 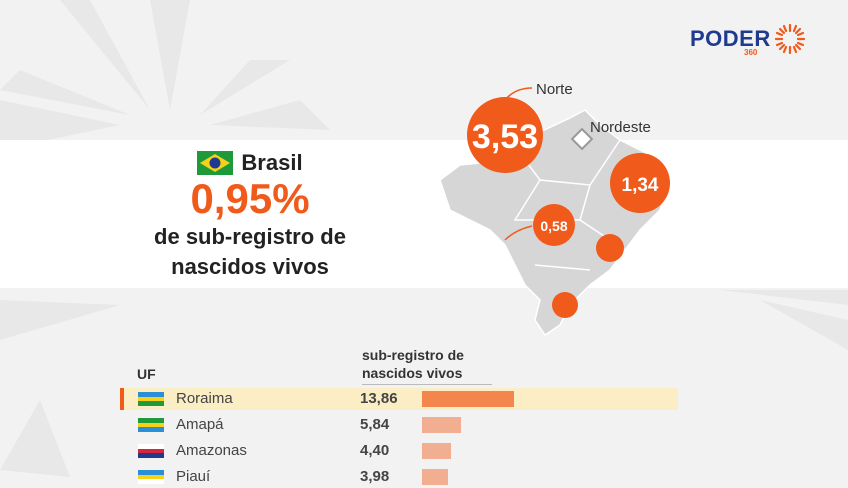 I want to click on column-header-value-1: sub-registro de, so click(x=413, y=355).